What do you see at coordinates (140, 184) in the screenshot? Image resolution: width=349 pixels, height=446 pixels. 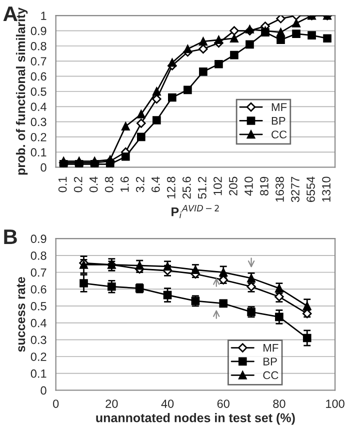 I see `x-tick-label: 3.2` at bounding box center [140, 184].